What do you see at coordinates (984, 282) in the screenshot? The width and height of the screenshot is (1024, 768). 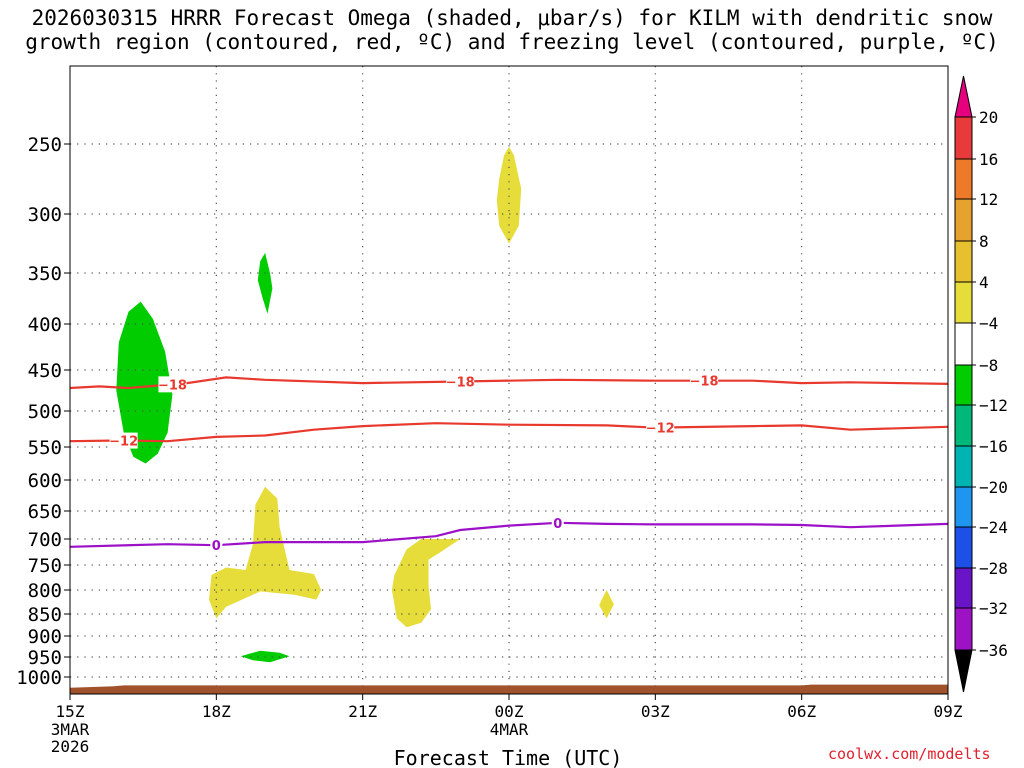 I see `colorbar-label-4: 4` at bounding box center [984, 282].